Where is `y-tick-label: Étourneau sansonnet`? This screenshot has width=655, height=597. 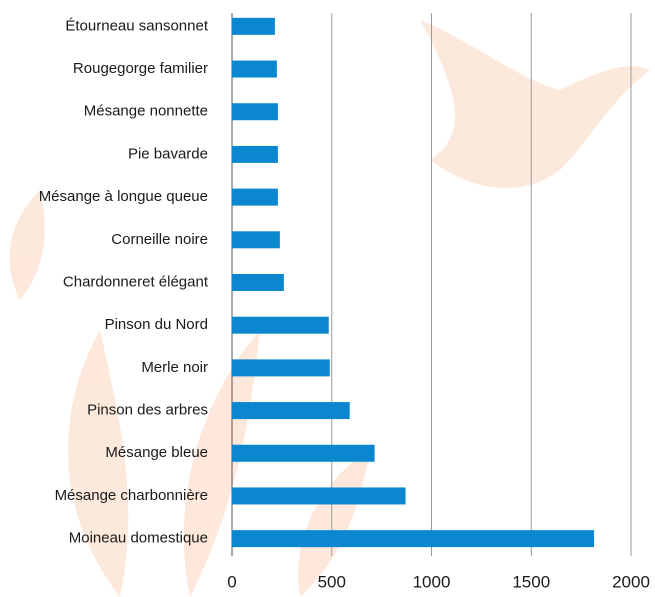
y-tick-label: Étourneau sansonnet is located at coordinates (136, 25).